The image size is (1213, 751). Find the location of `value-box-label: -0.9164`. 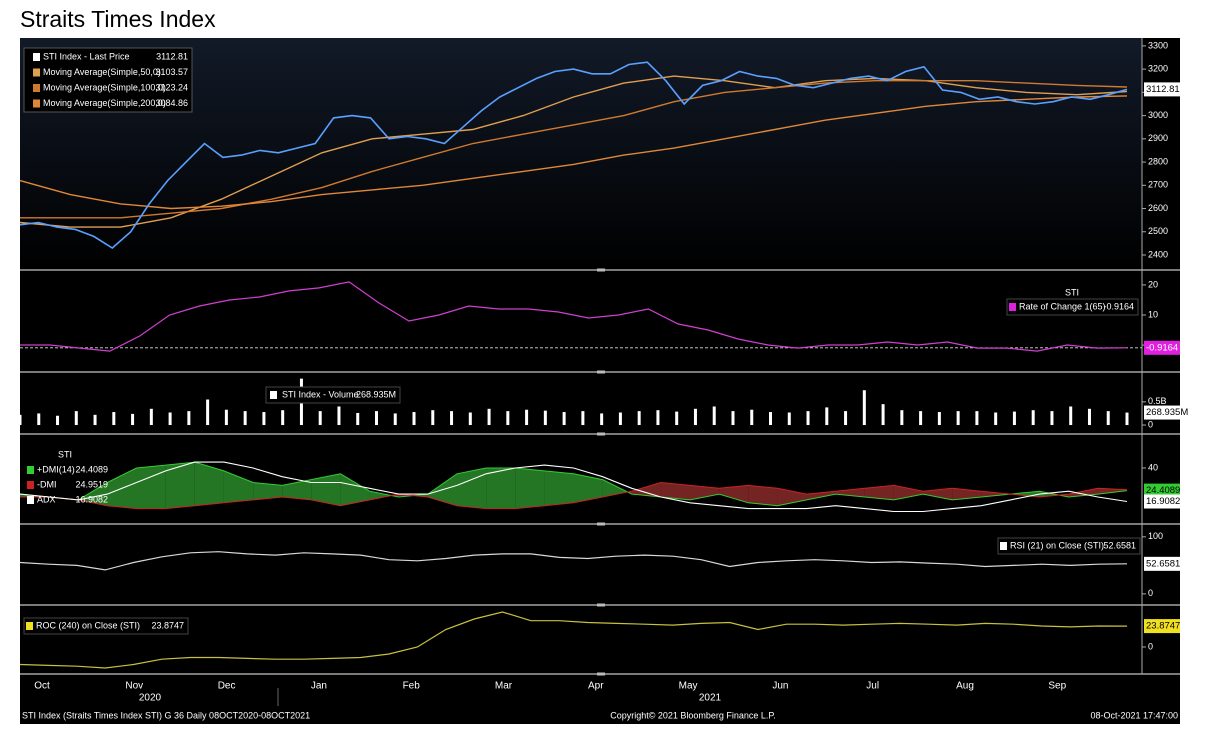

value-box-label: -0.9164 is located at coordinates (1162, 347).